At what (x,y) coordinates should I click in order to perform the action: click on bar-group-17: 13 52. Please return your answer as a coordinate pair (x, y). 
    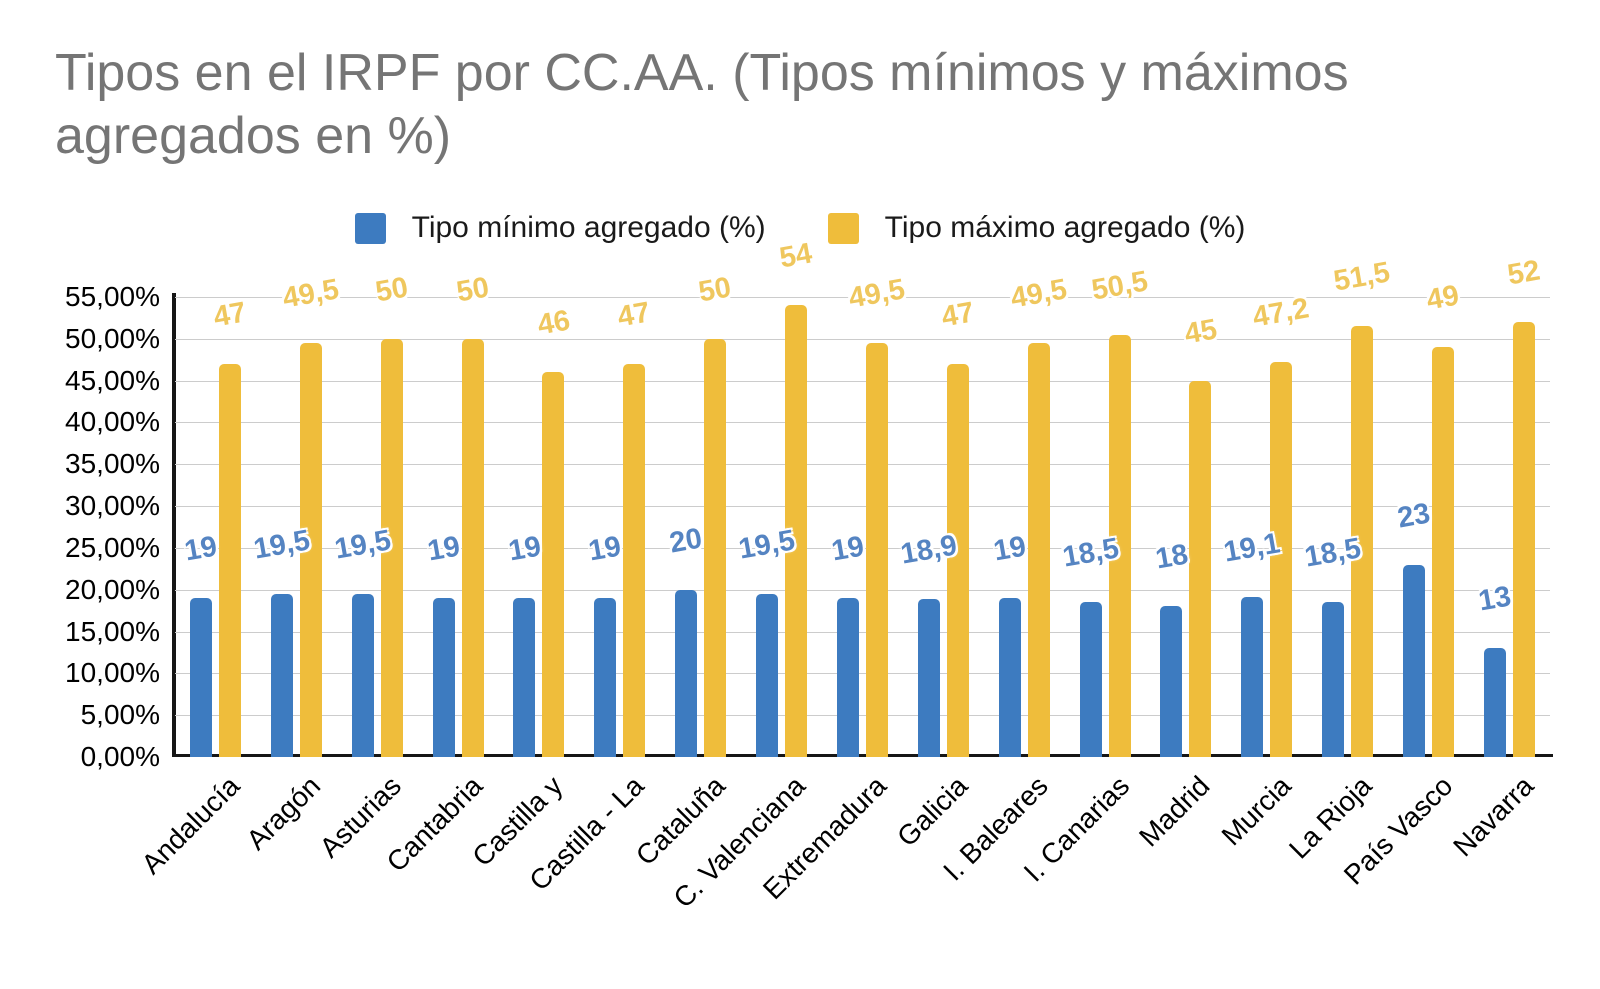
    Looking at the image, I should click on (1509, 506).